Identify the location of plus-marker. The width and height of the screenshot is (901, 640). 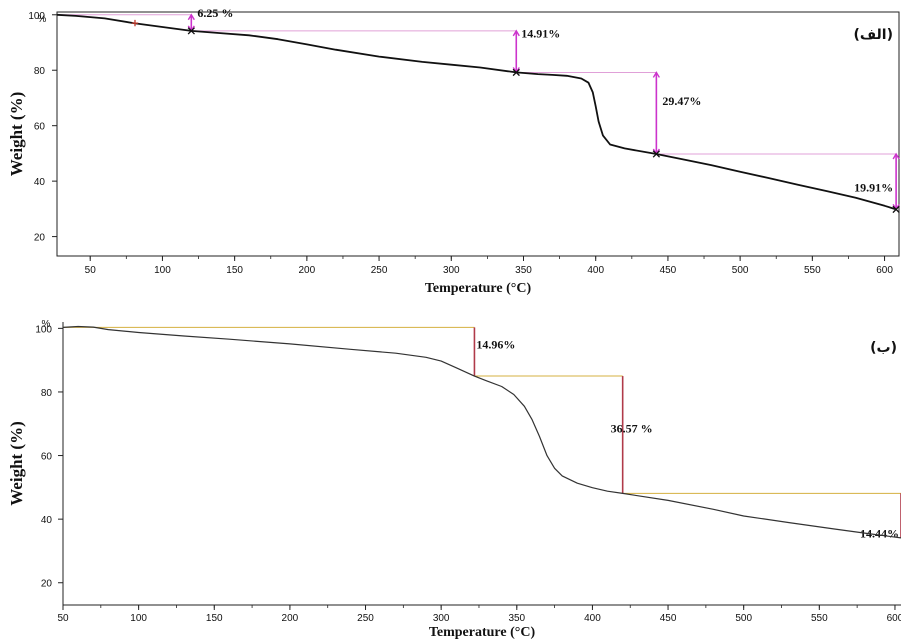
(135, 23).